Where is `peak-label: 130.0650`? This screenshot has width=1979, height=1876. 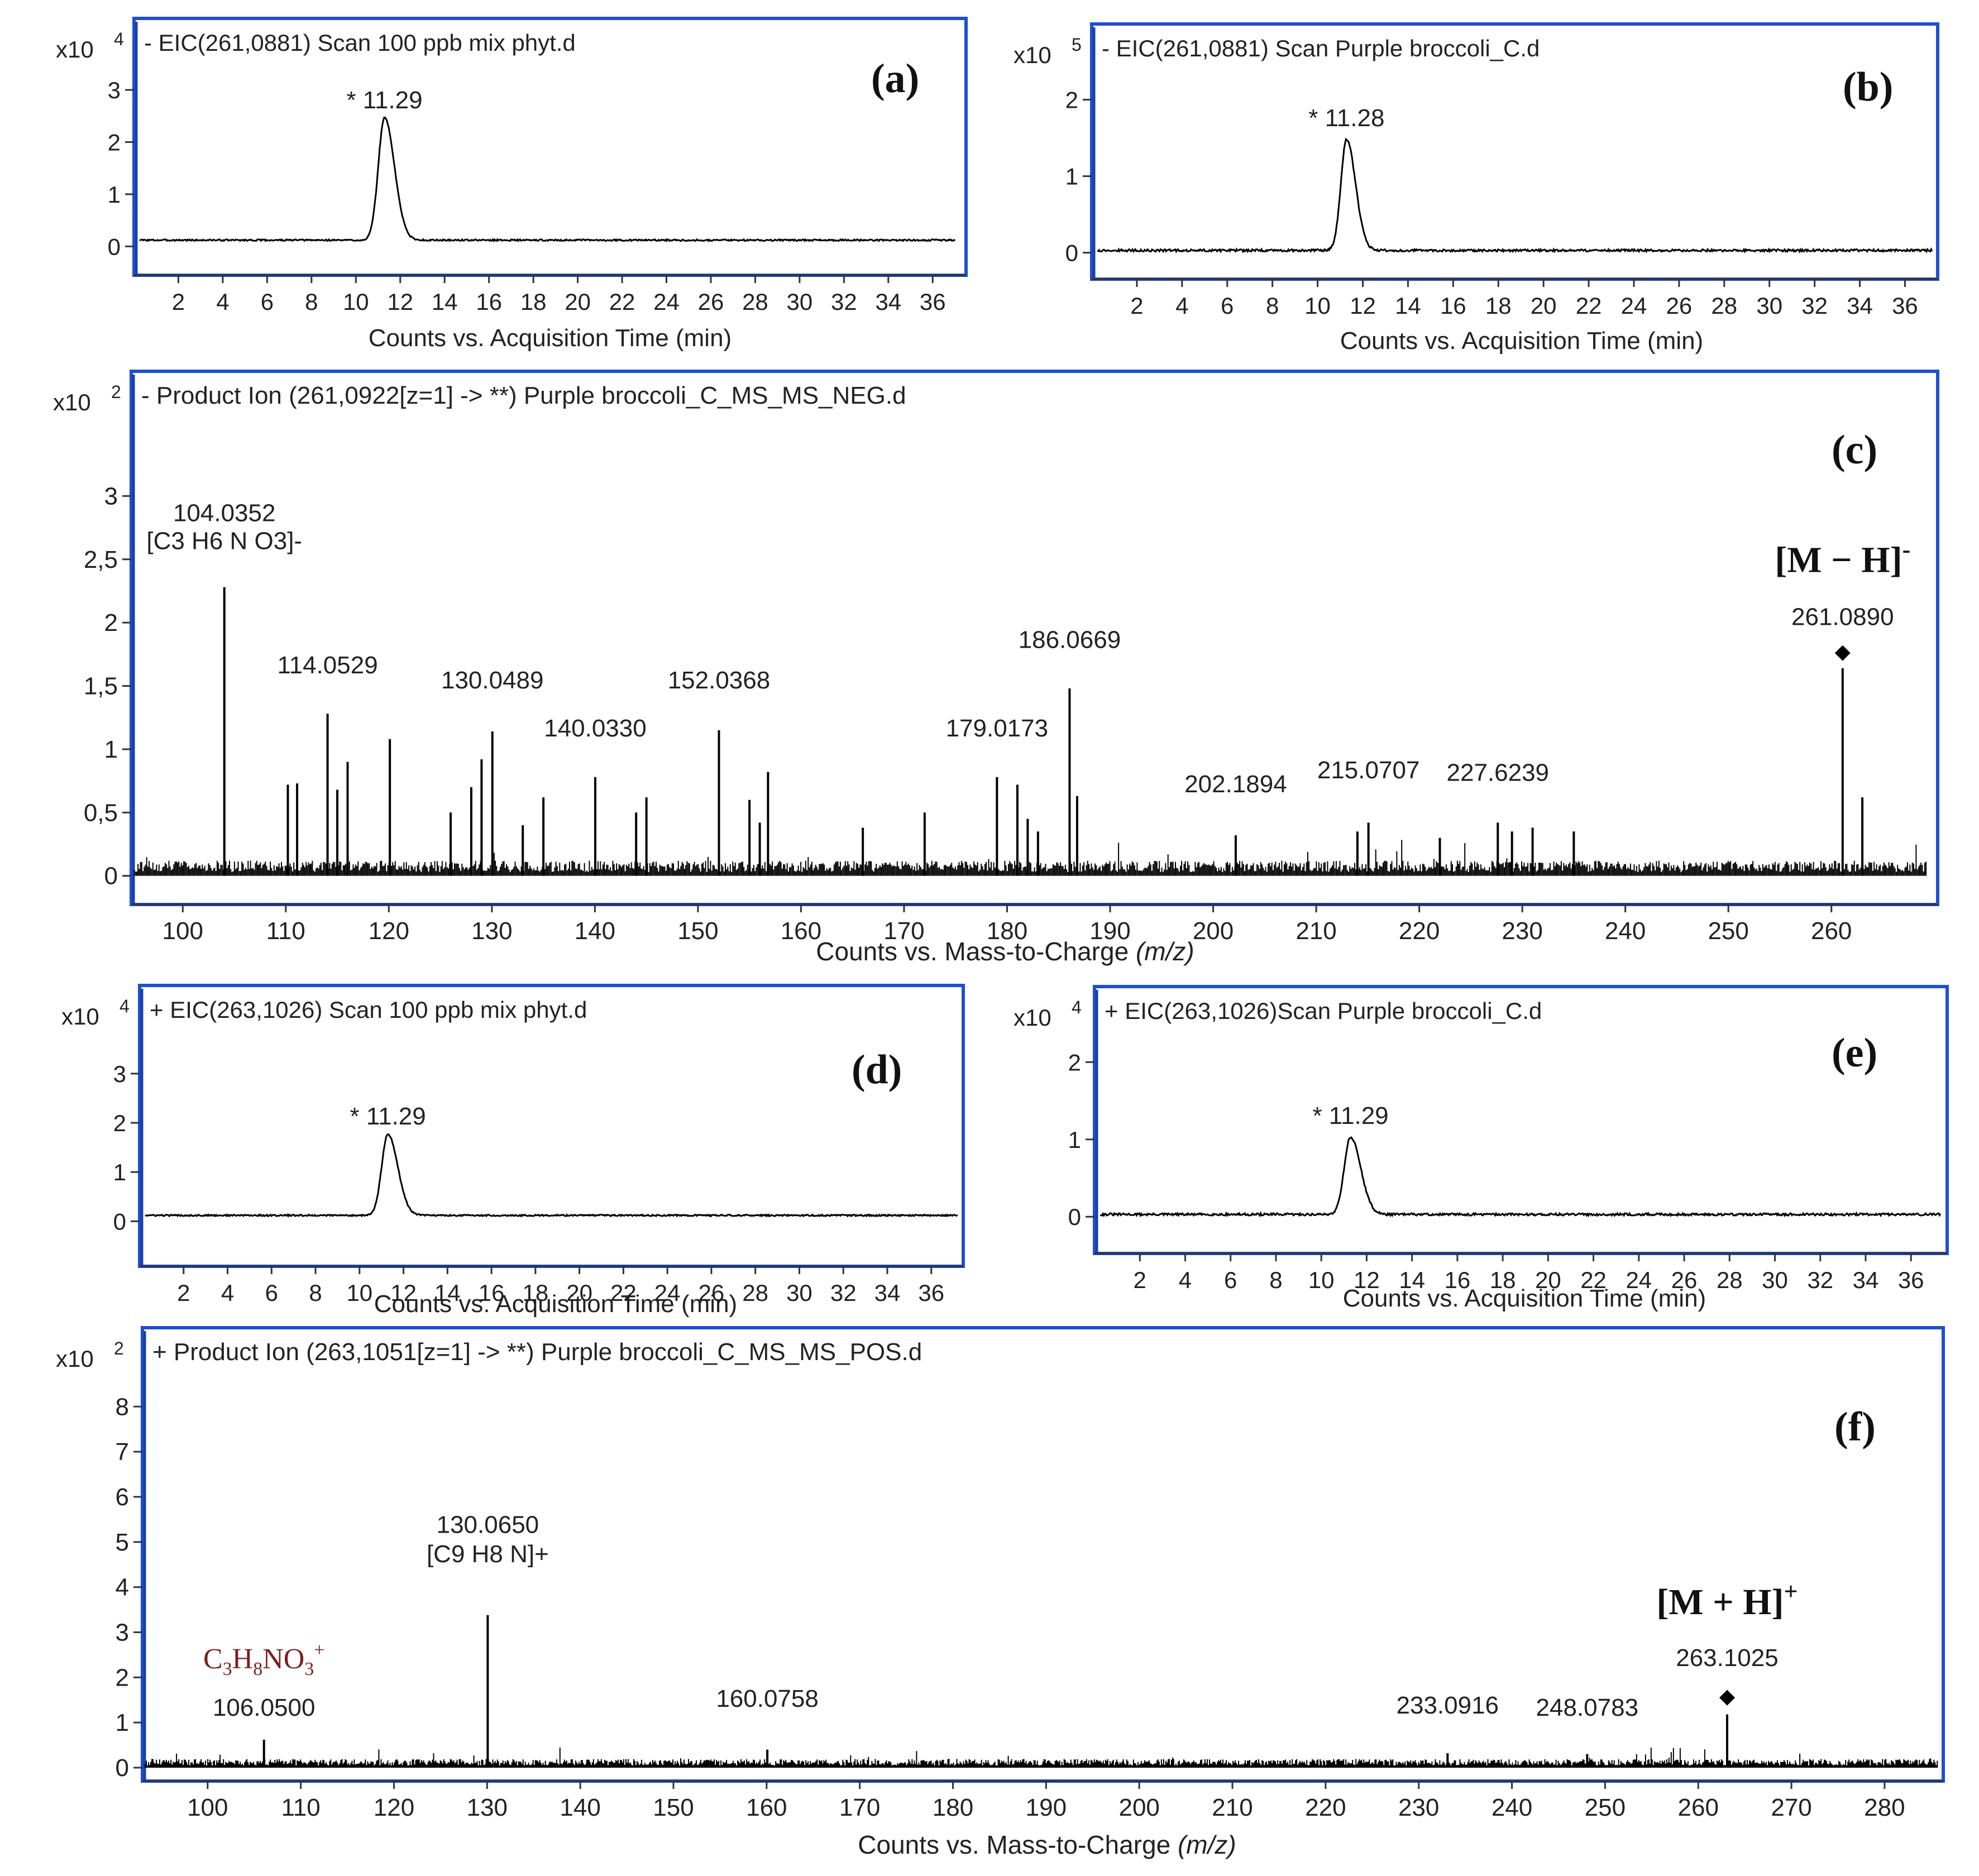
peak-label: 130.0650 is located at coordinates (488, 1525).